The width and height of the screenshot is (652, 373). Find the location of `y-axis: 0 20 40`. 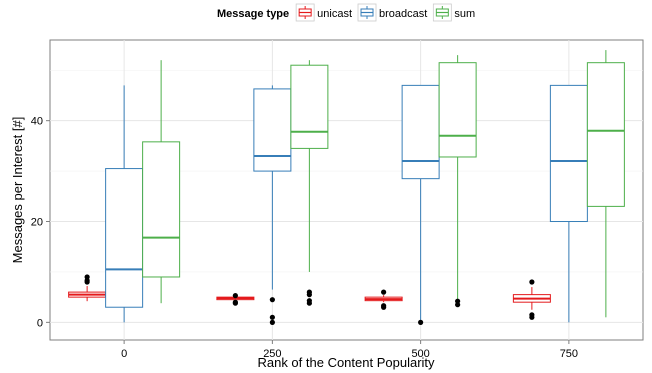

y-axis: 0 20 40 is located at coordinates (40, 222).